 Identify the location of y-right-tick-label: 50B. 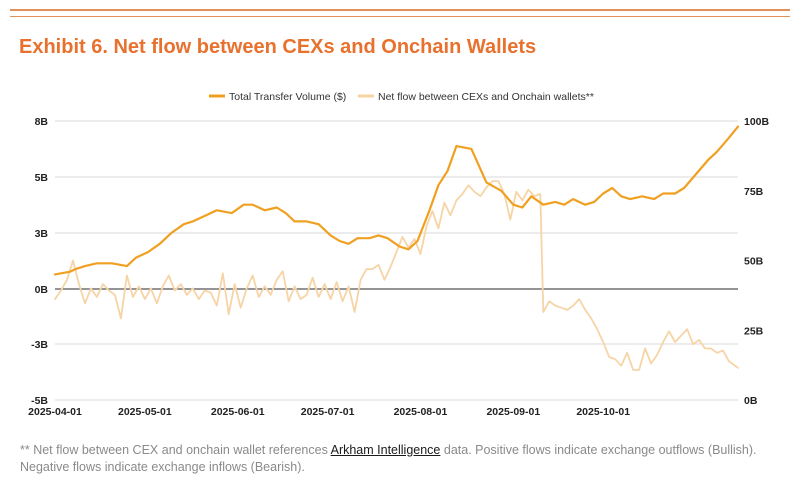
(754, 262).